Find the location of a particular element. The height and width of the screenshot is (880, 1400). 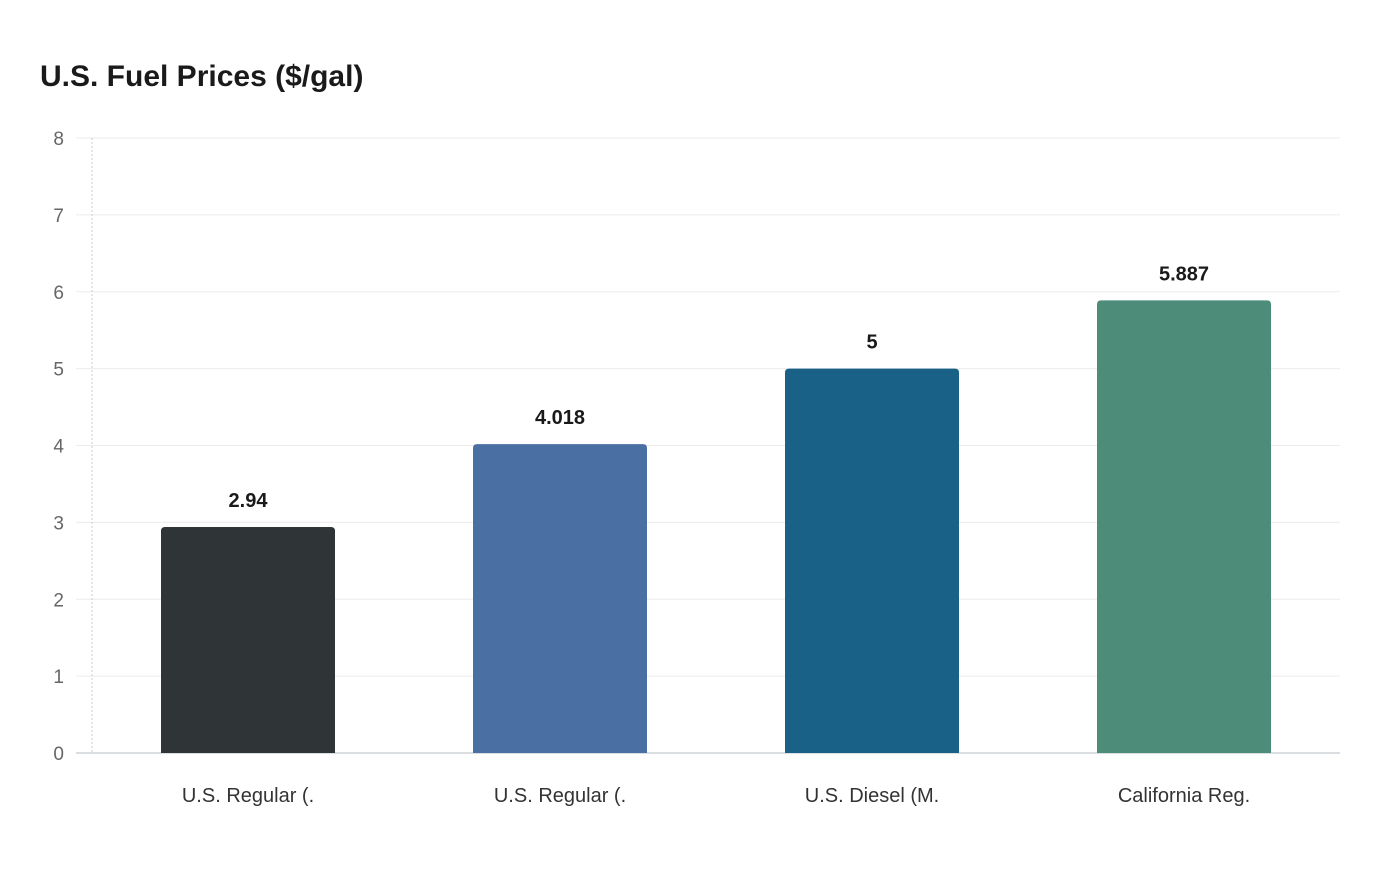

y-tick-label: 6 is located at coordinates (58, 293).